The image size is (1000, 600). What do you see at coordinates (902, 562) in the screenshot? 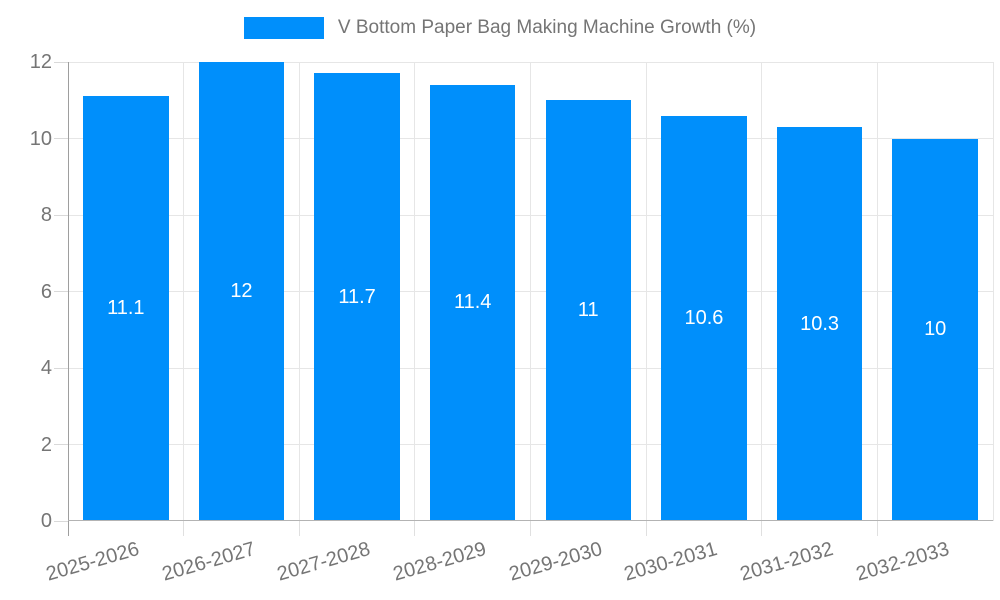
I see `x-axis-tick-label: 2032-2033` at bounding box center [902, 562].